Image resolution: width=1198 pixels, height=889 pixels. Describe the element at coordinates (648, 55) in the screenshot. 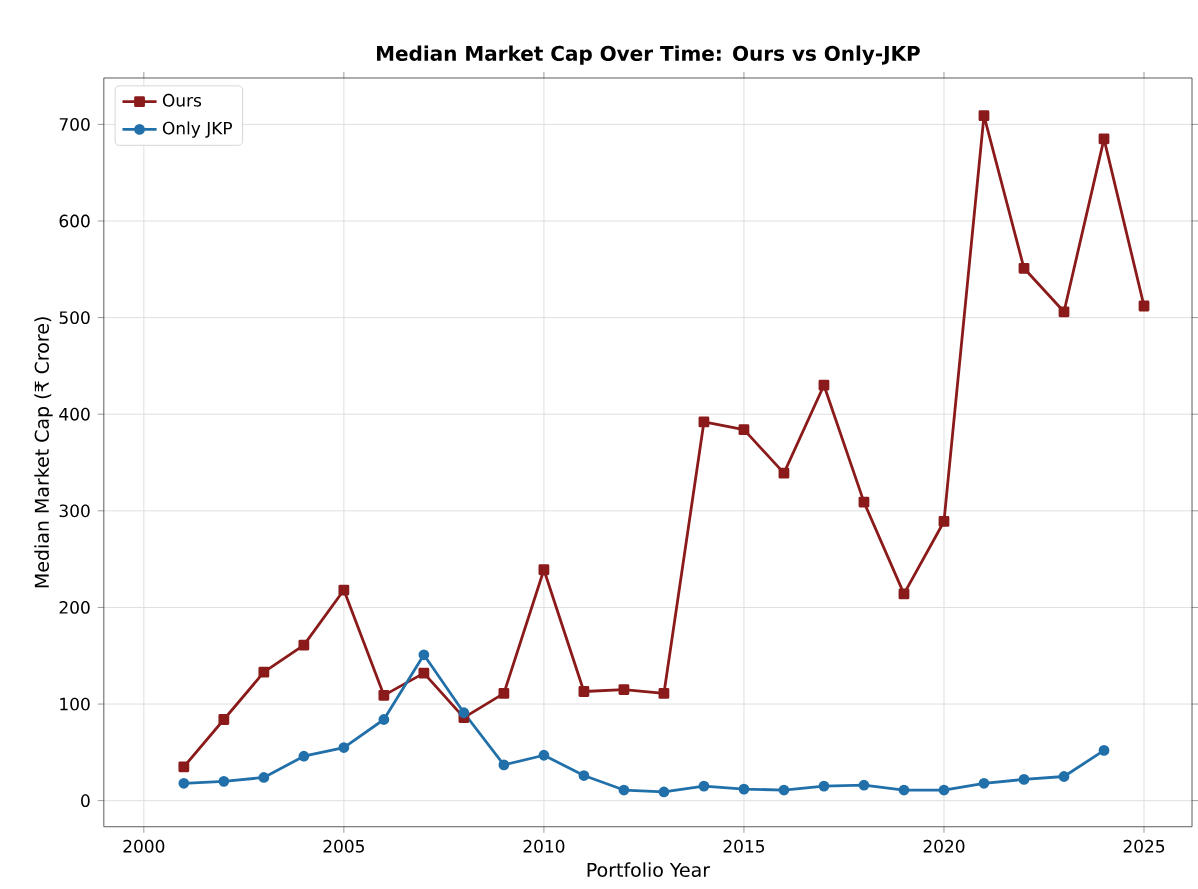

I see `chart-title: Median Market Cap Over Time: Ours vs Only-JKP` at that location.